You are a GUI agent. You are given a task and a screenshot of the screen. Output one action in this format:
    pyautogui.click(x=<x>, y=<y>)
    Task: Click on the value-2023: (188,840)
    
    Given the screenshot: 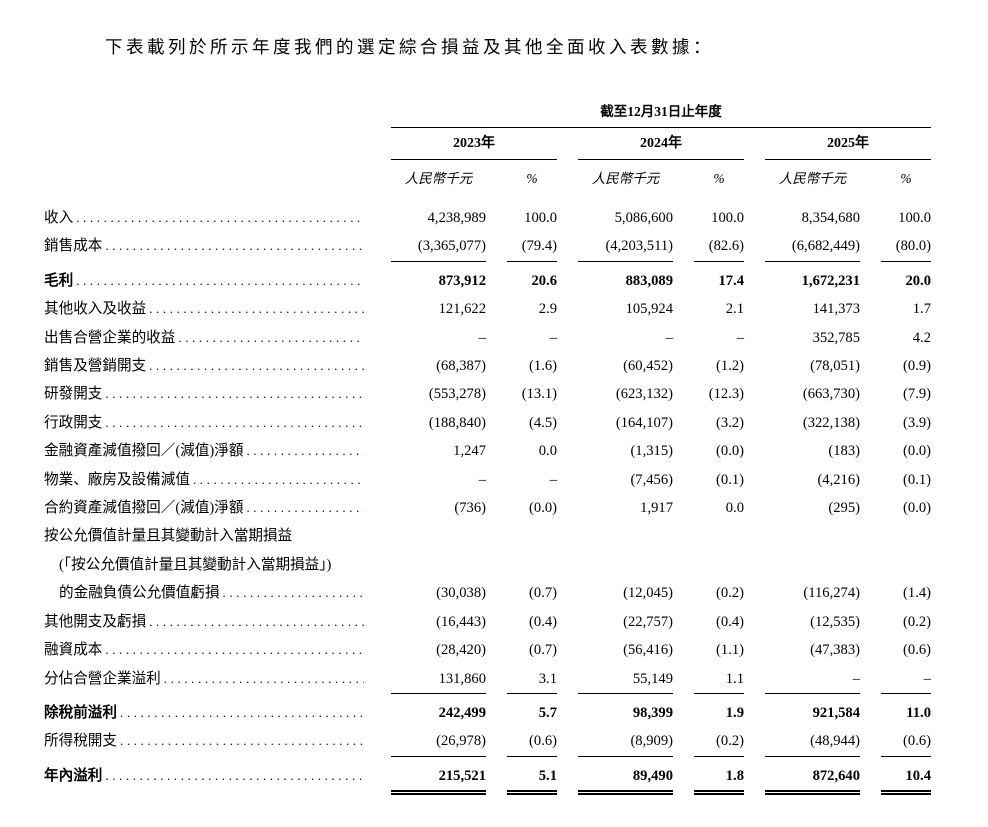 What is the action you would take?
    pyautogui.click(x=457, y=422)
    